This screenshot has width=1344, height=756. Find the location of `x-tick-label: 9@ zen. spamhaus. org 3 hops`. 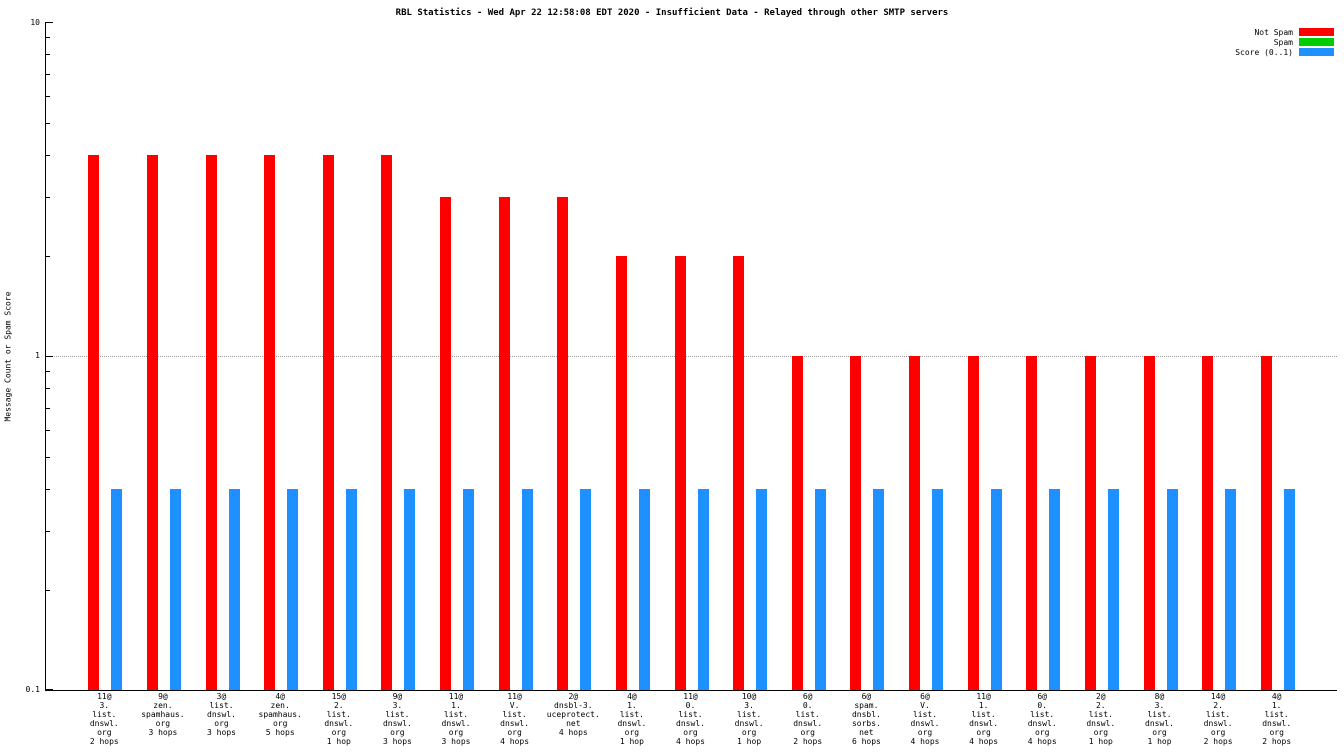

x-tick-label: 9@ zen. spamhaus. org 3 hops is located at coordinates (163, 714).